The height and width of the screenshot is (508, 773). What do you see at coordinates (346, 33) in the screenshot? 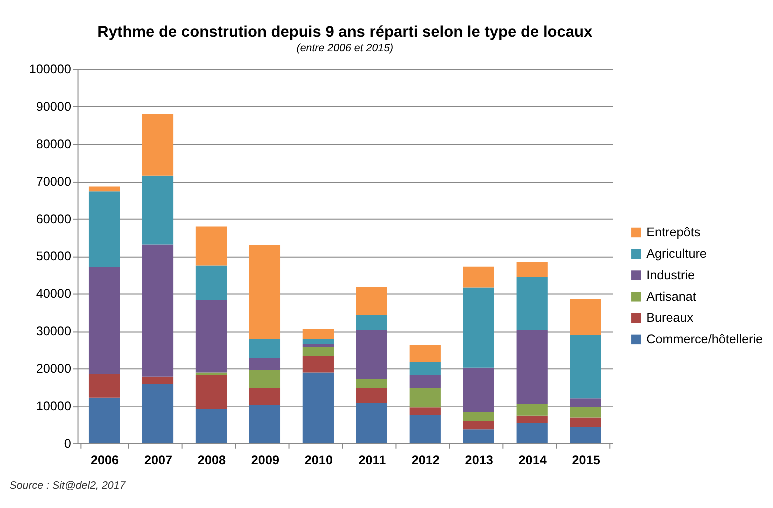
I see `chart-title: Rythme de constrution depuis 9 ans réparti selon le type de locaux` at bounding box center [346, 33].